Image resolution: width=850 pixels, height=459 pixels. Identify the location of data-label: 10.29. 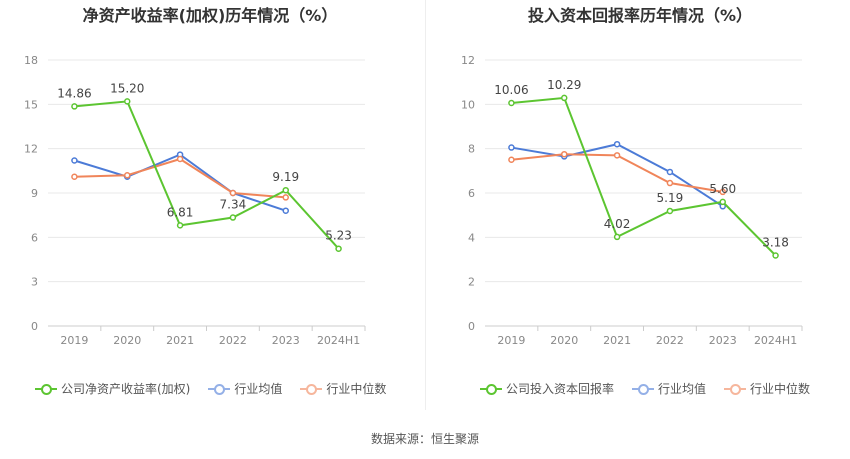
(564, 85).